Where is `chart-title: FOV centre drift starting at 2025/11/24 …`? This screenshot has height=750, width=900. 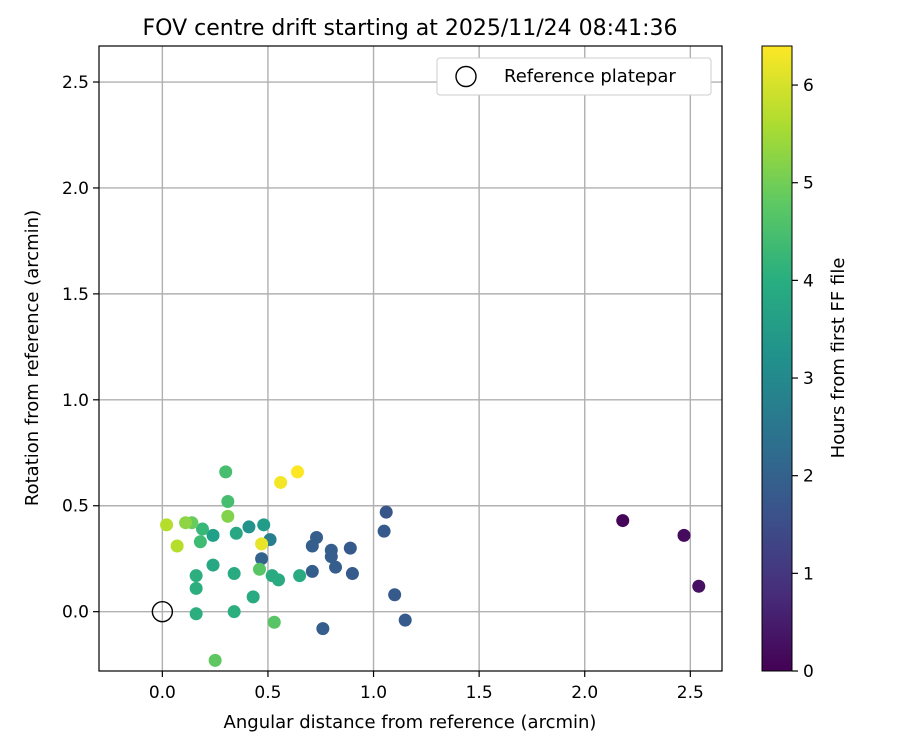 chart-title: FOV centre drift starting at 2025/11/24 … is located at coordinates (410, 28).